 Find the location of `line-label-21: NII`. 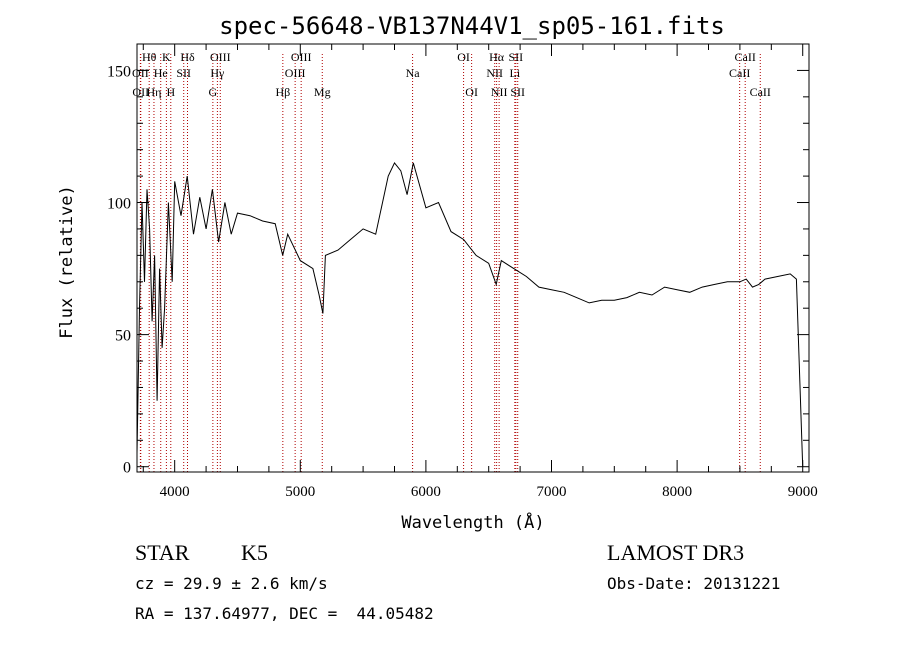

line-label-21: NII is located at coordinates (494, 73).